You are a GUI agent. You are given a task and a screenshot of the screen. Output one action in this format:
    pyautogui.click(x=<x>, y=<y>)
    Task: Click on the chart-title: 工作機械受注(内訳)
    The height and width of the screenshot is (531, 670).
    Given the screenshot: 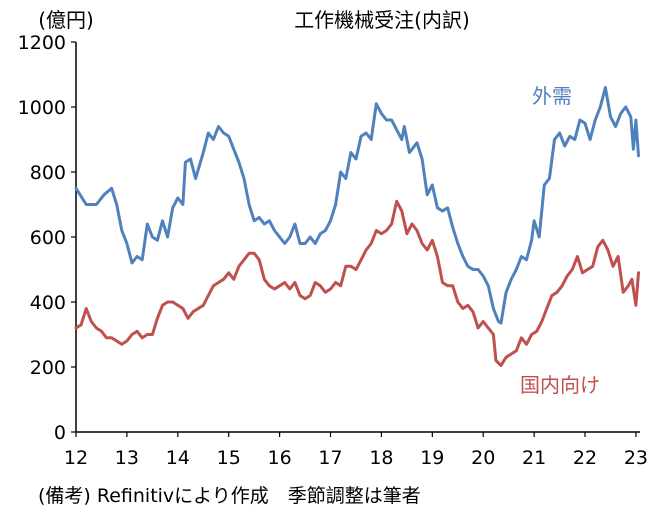 What is the action you would take?
    pyautogui.click(x=382, y=20)
    